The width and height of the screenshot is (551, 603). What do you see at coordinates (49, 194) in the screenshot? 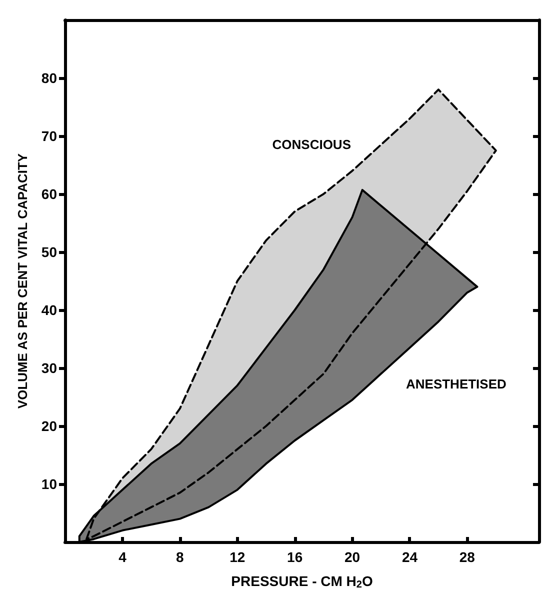
I see `y-tick-label: 60` at bounding box center [49, 194].